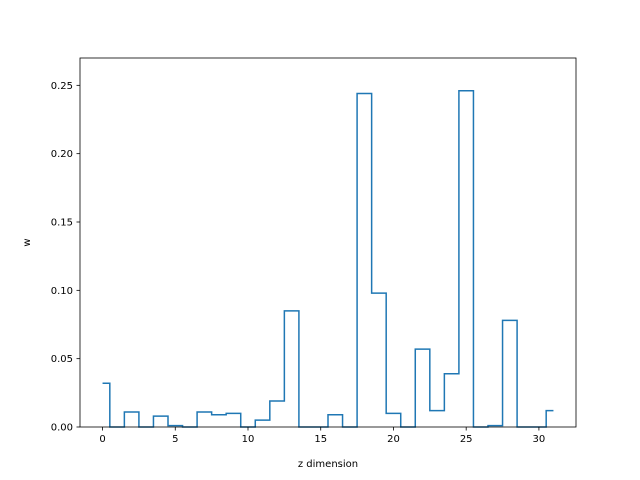  What do you see at coordinates (320, 439) in the screenshot?
I see `x-tick-label: 15` at bounding box center [320, 439].